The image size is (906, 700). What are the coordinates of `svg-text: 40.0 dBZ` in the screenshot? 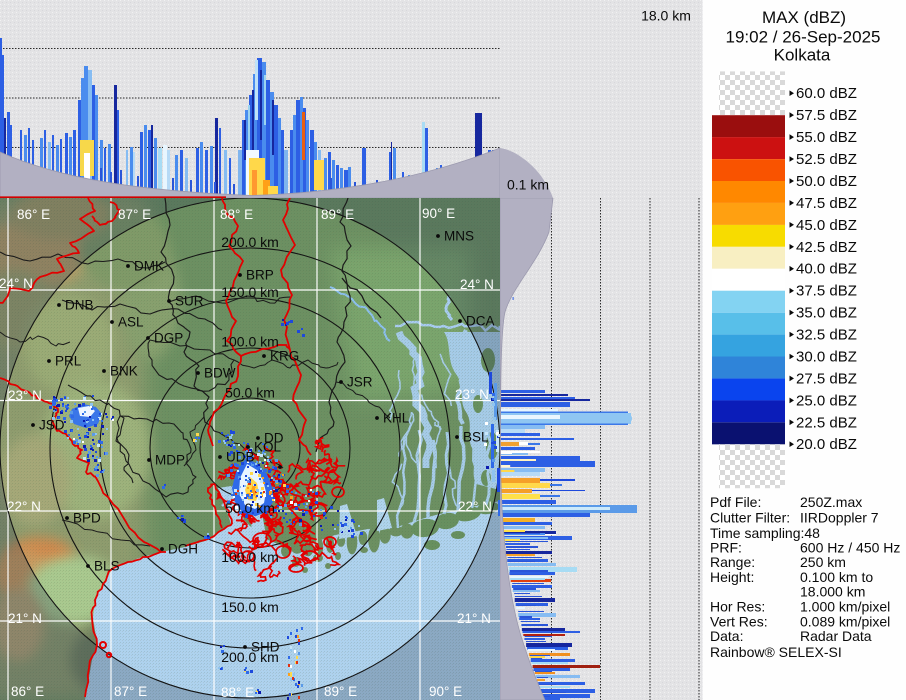 It's located at (826, 269).